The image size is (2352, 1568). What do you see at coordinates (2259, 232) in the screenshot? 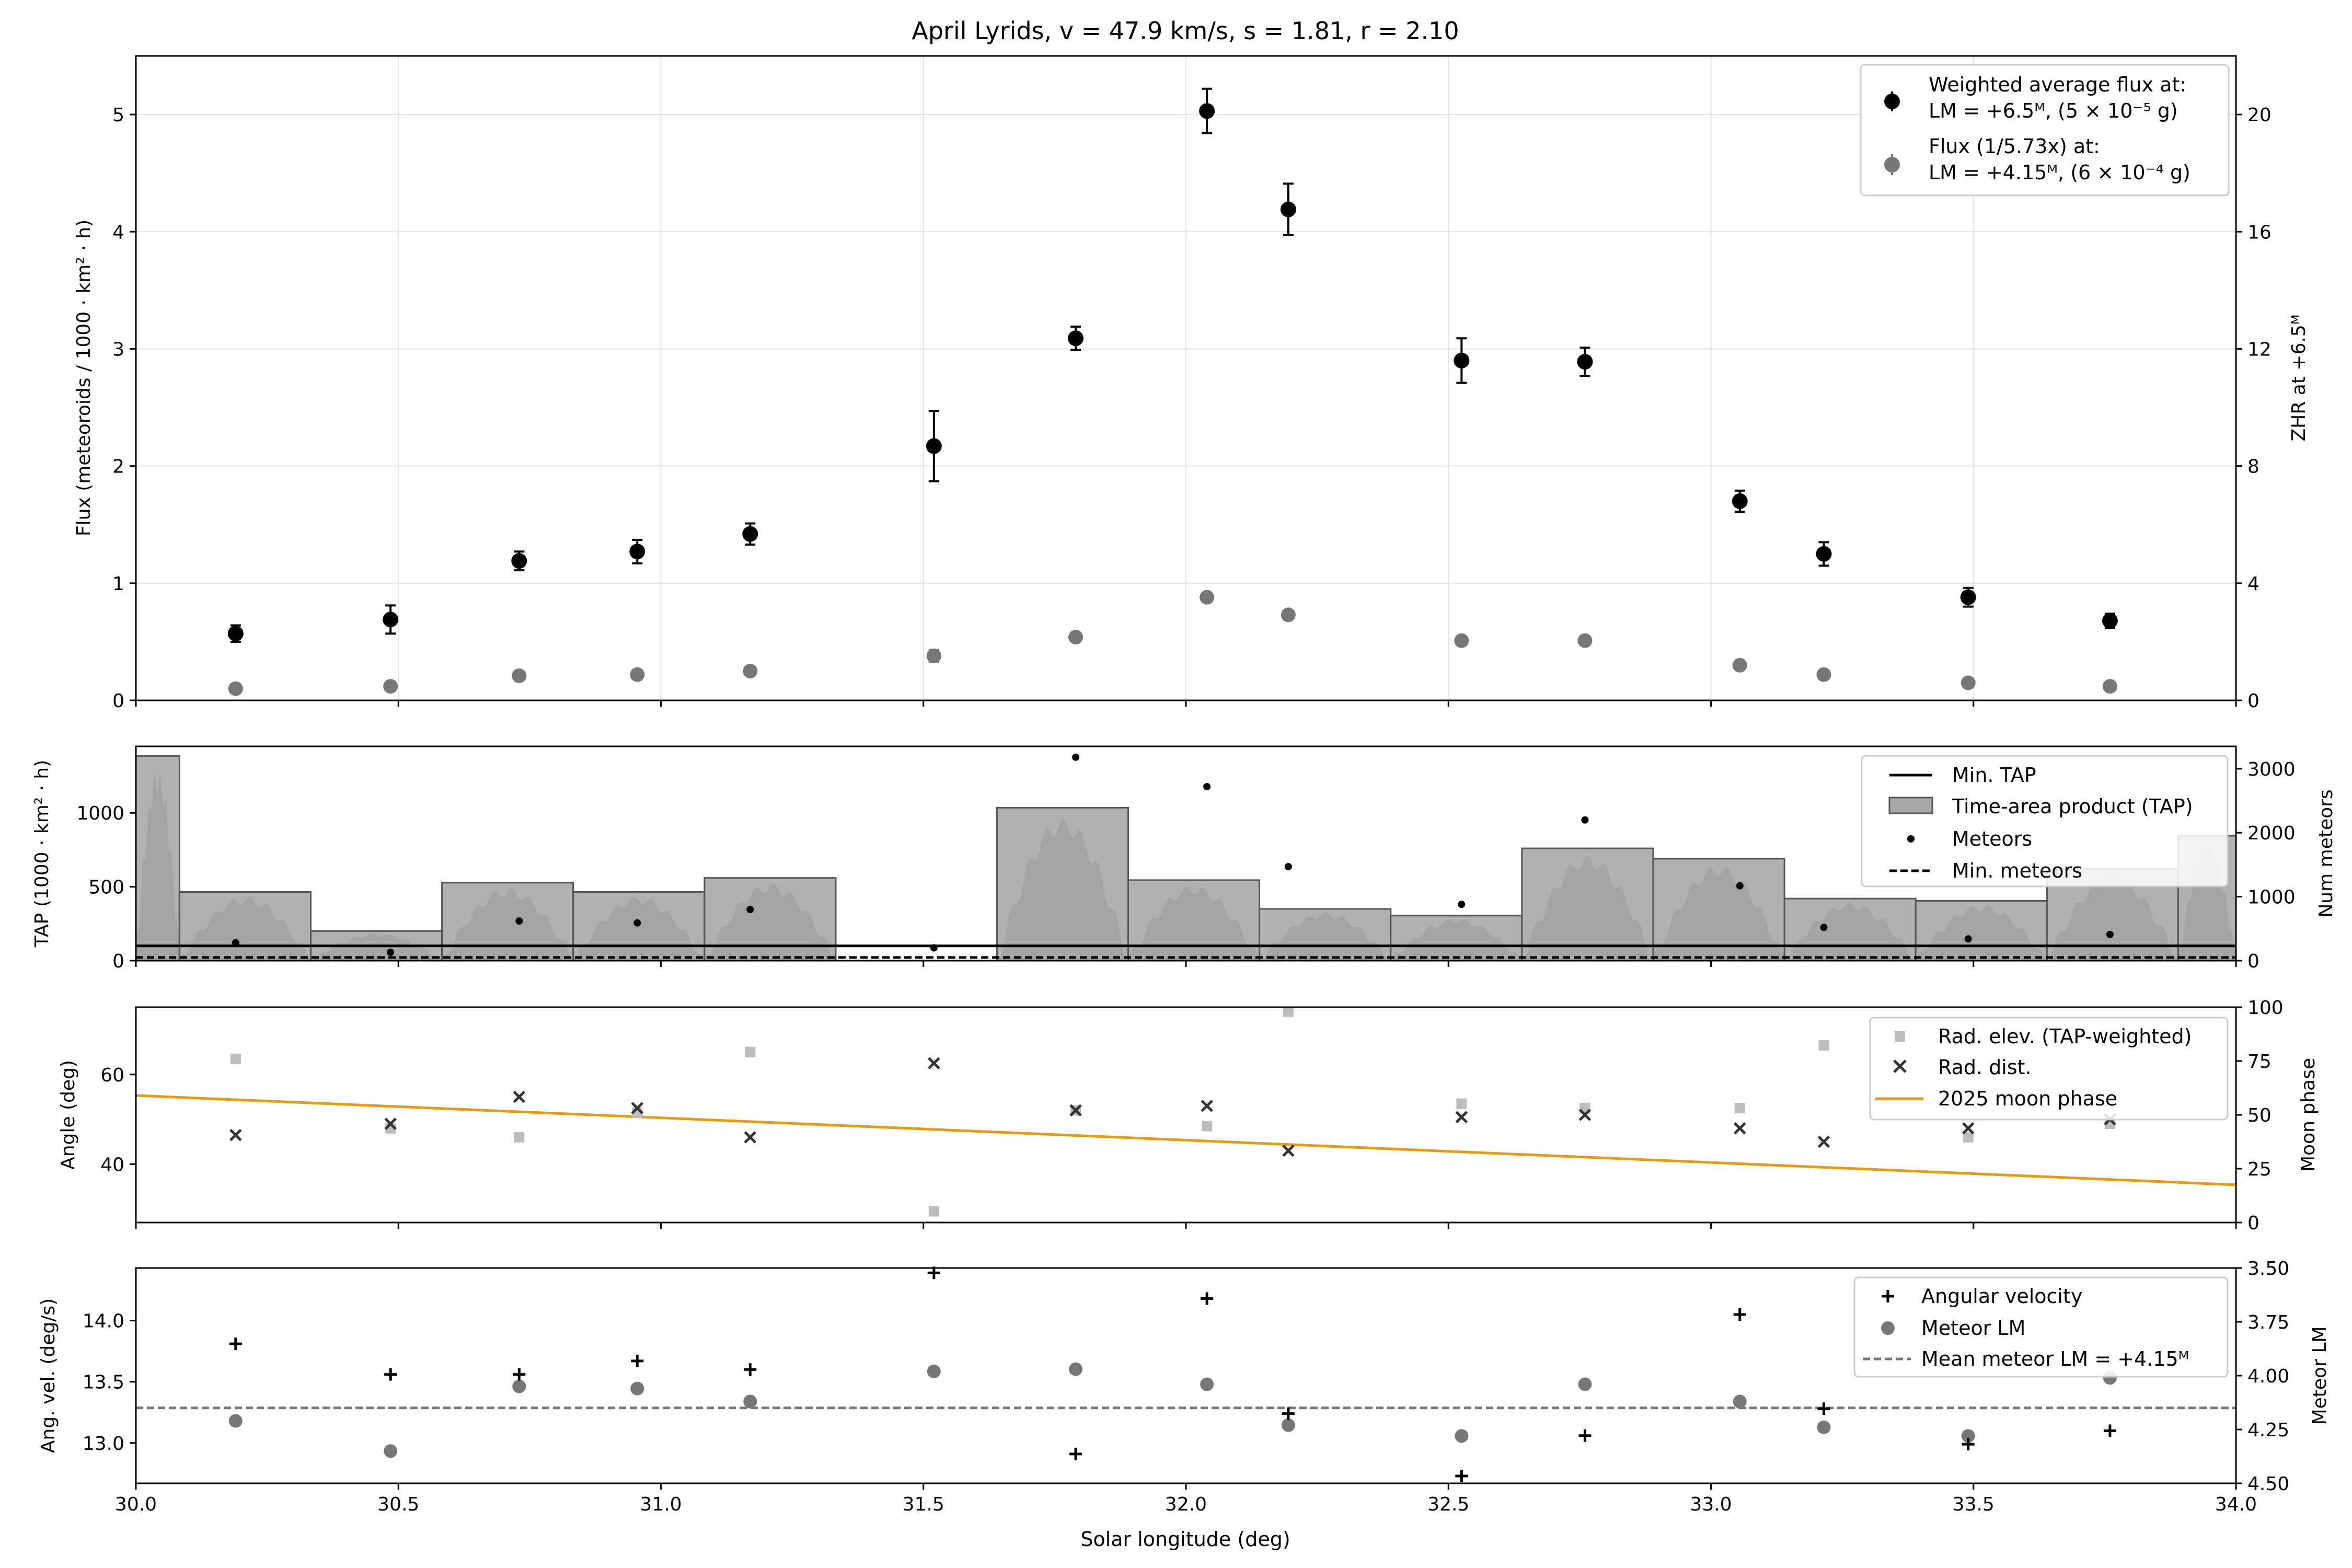
I see `y2-tick-label: 16` at bounding box center [2259, 232].